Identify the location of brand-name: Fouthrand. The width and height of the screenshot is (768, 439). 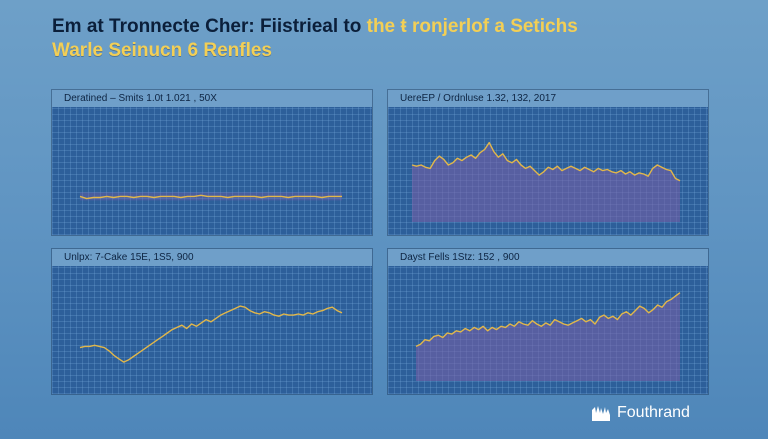
(653, 412).